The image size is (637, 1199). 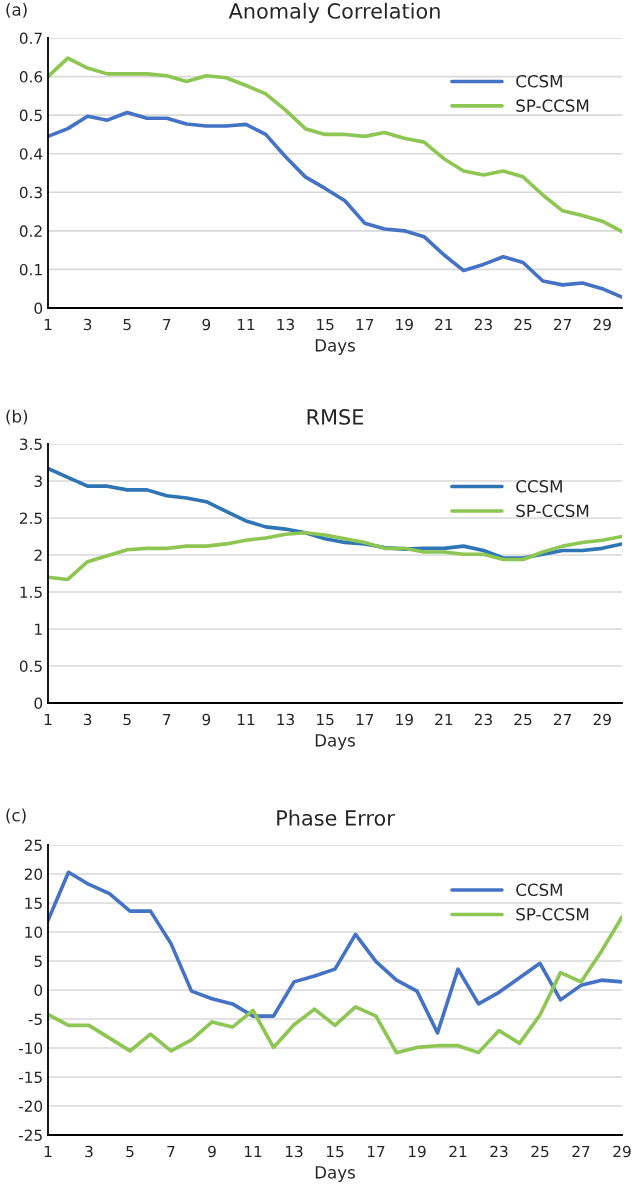 I want to click on chart-title: Anomaly Correlation, so click(x=334, y=12).